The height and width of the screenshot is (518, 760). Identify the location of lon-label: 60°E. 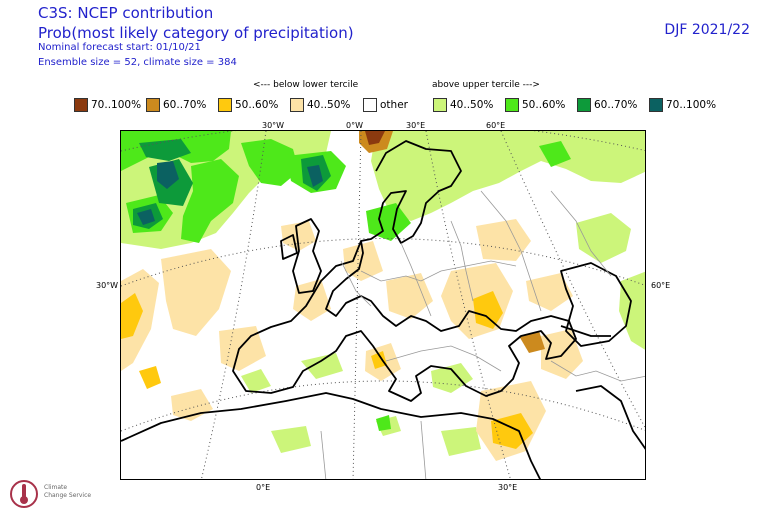
(496, 125).